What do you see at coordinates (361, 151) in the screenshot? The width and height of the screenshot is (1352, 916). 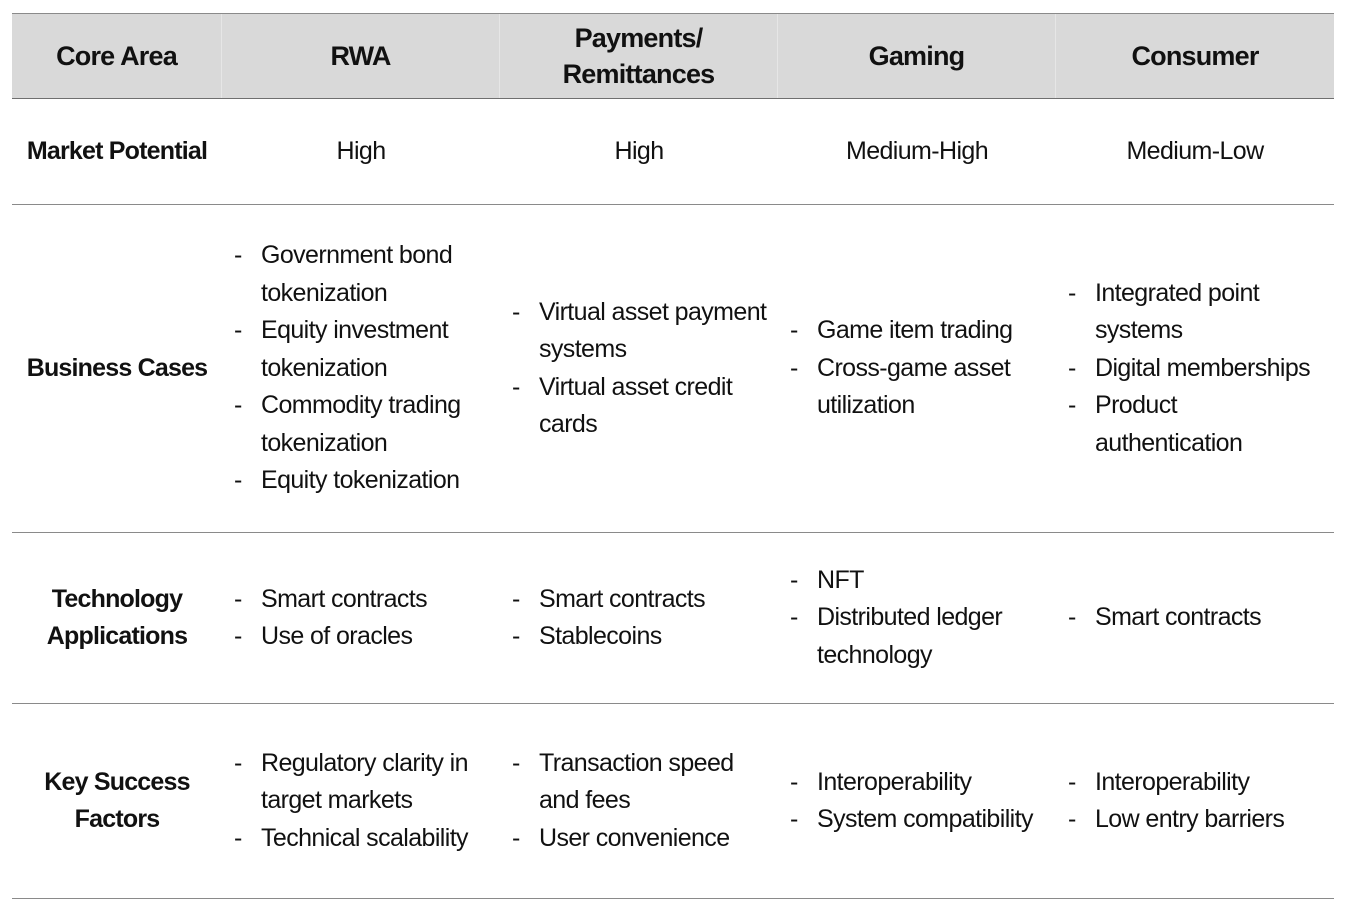 I see `cell-market-rwa: High` at bounding box center [361, 151].